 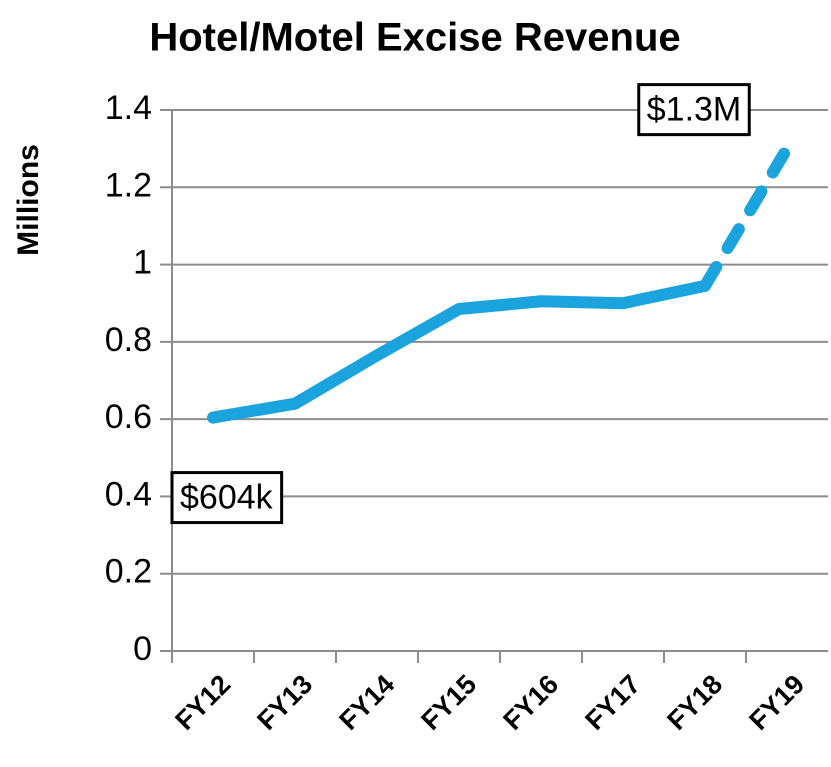 I want to click on x-tick-label: FY16, so click(x=530, y=702).